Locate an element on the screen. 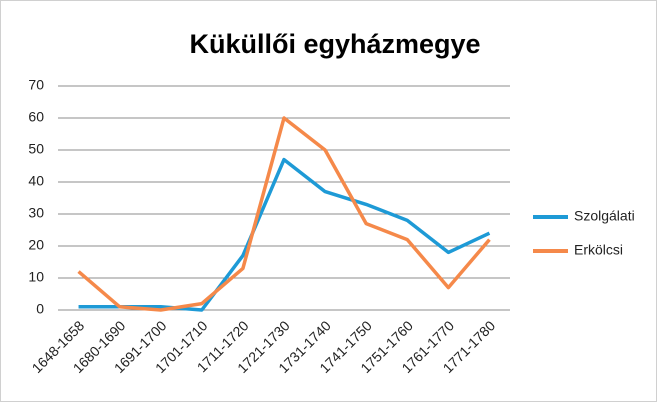  legend-label: Erkölcsi is located at coordinates (598, 250).